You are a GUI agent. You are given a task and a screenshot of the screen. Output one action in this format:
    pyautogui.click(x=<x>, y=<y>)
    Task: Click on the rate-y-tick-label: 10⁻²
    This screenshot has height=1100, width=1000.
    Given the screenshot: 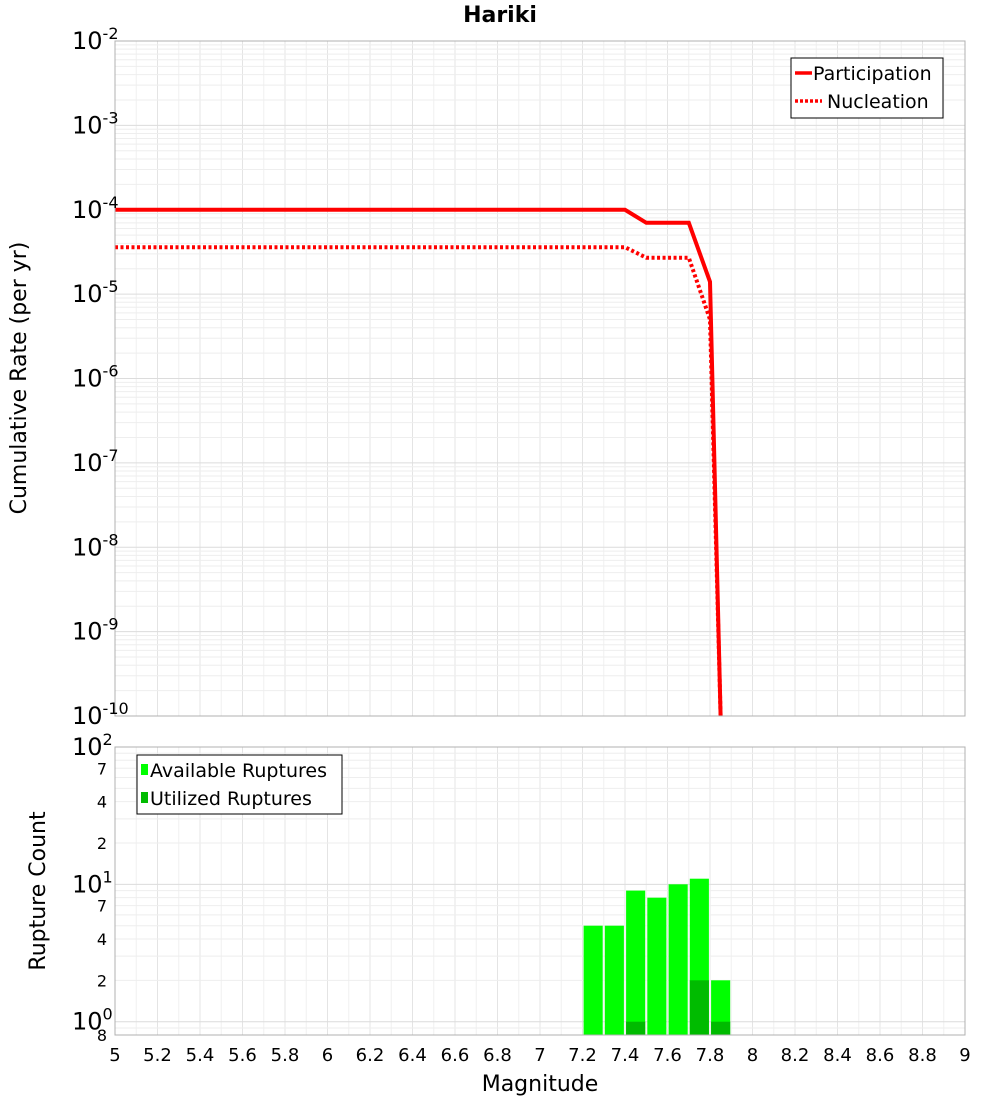 What is the action you would take?
    pyautogui.click(x=95, y=39)
    